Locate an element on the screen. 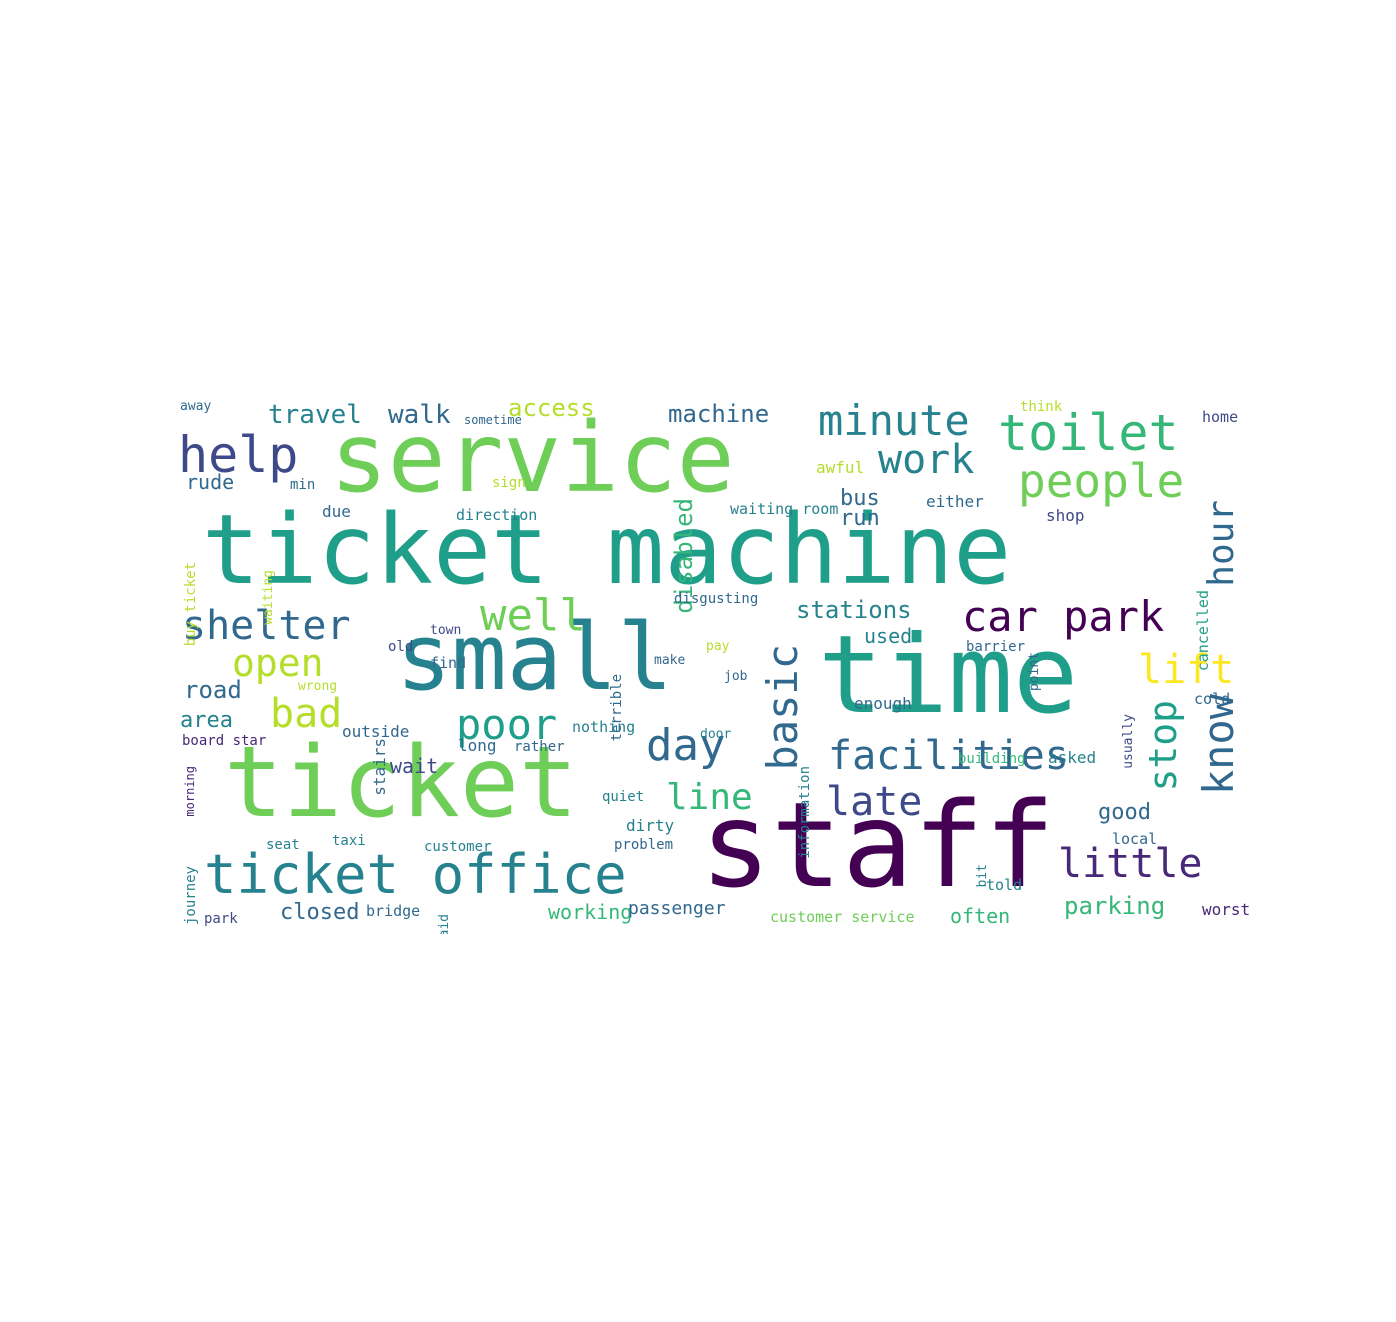  word: small is located at coordinates (534, 657).